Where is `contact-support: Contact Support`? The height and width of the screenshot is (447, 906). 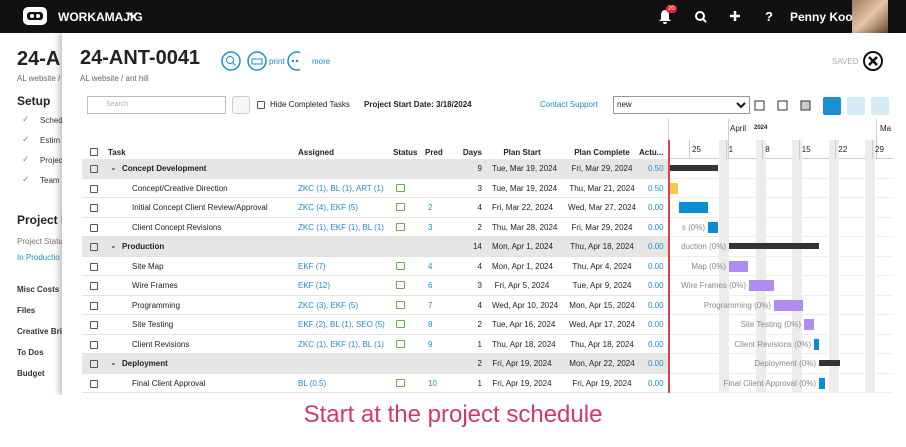
contact-support: Contact Support is located at coordinates (569, 104).